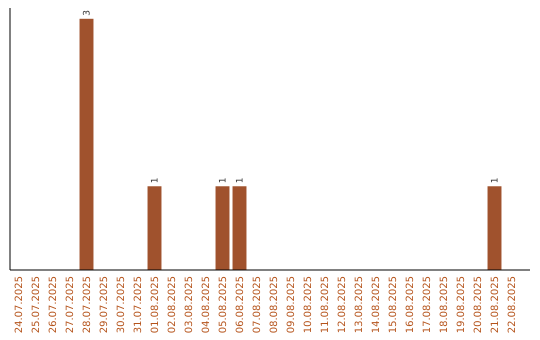 Image resolution: width=540 pixels, height=340 pixels. Describe the element at coordinates (325, 305) in the screenshot. I see `x-tick-label: 11.08.2025` at that location.